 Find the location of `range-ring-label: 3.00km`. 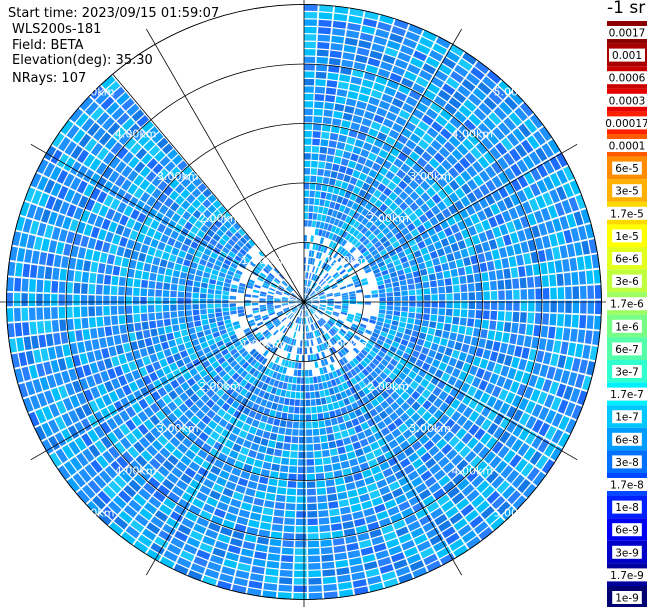

range-ring-label: 3.00km is located at coordinates (430, 428).